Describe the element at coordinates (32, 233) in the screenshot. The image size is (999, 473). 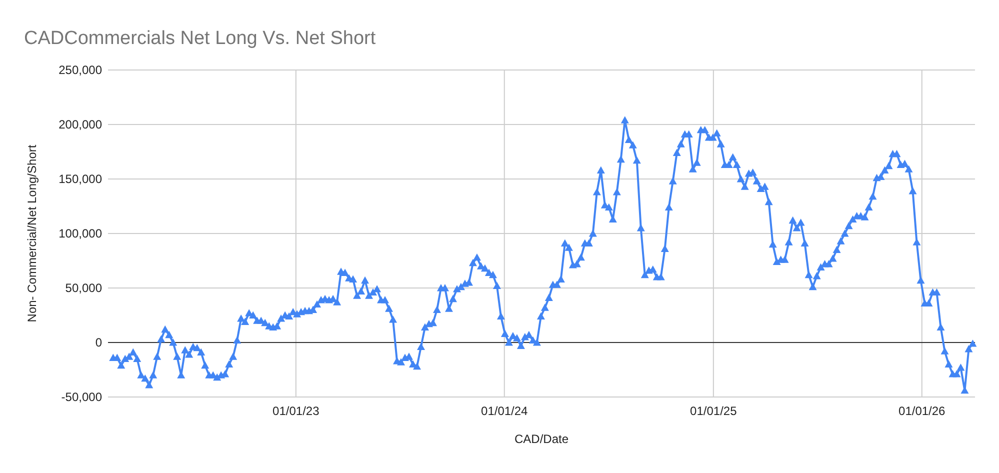
I see `y-axis-title: Non- Commercial/Net Long/Short` at that location.